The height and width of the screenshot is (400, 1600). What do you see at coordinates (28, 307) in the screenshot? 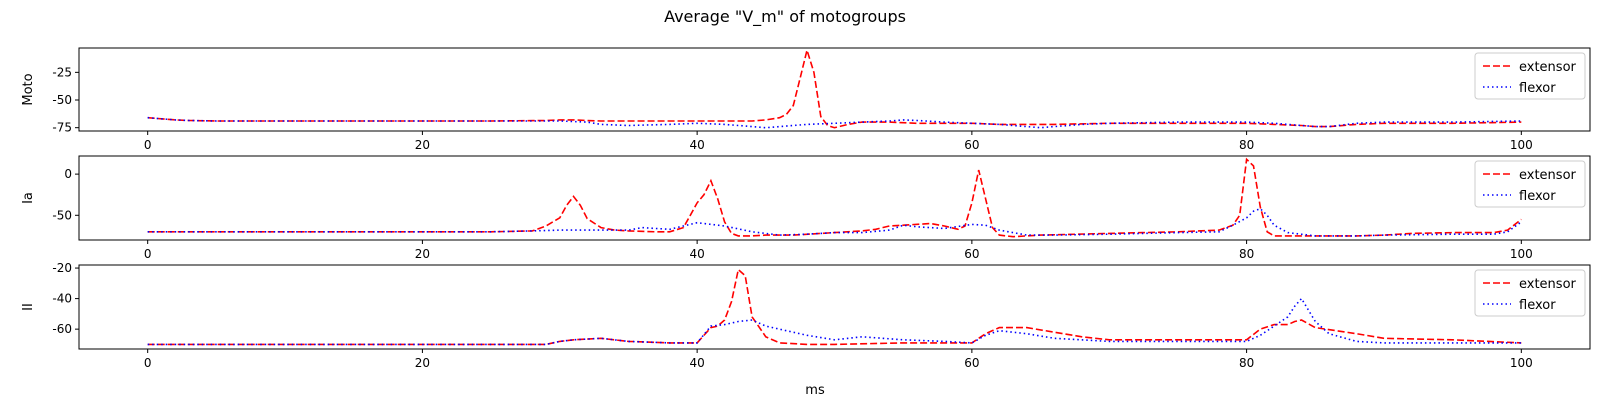
I see `y-axis-label: II` at bounding box center [28, 307].